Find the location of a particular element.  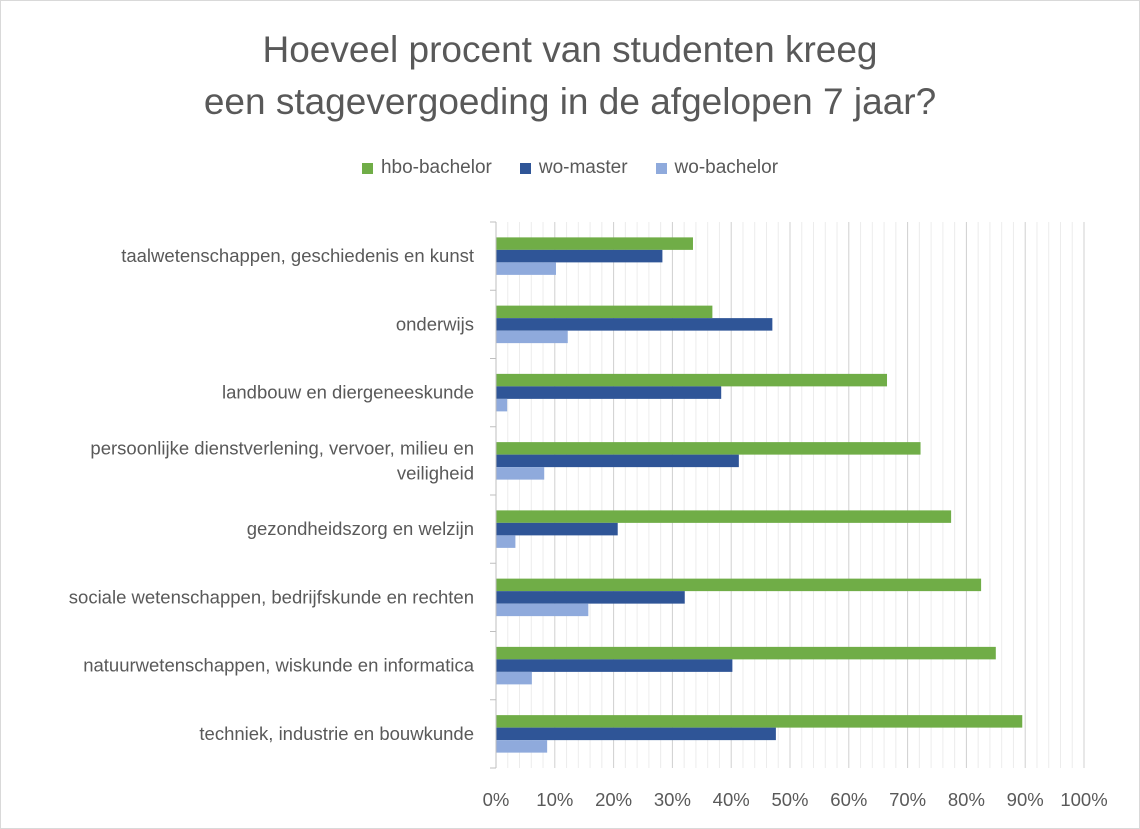

x-tick-label: 80% is located at coordinates (966, 799).